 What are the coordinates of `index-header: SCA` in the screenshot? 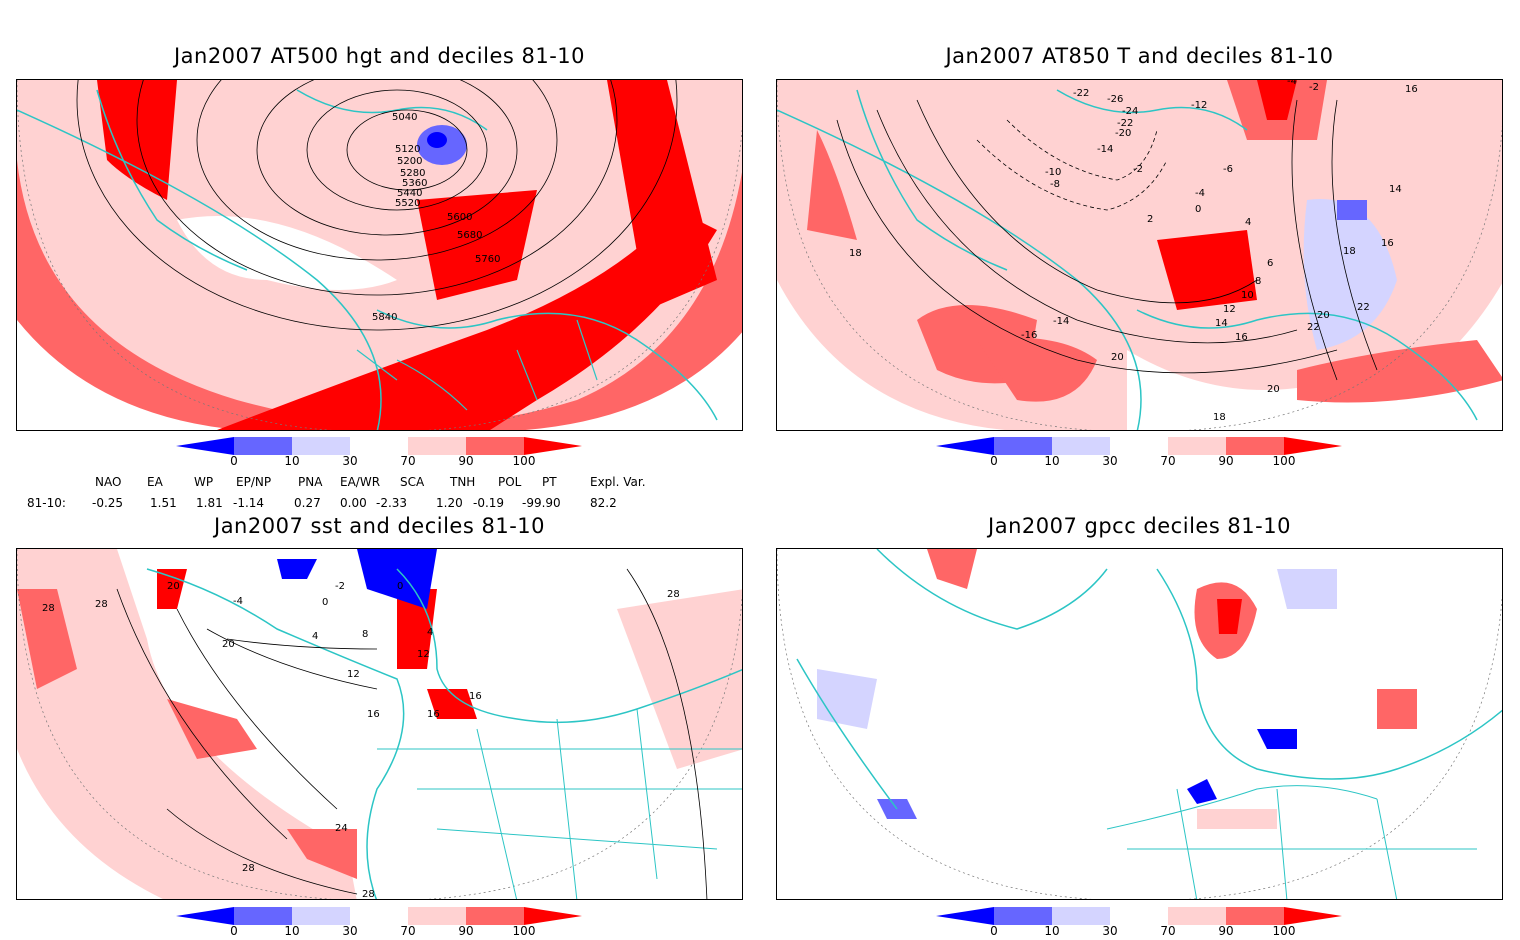 It's located at (412, 482).